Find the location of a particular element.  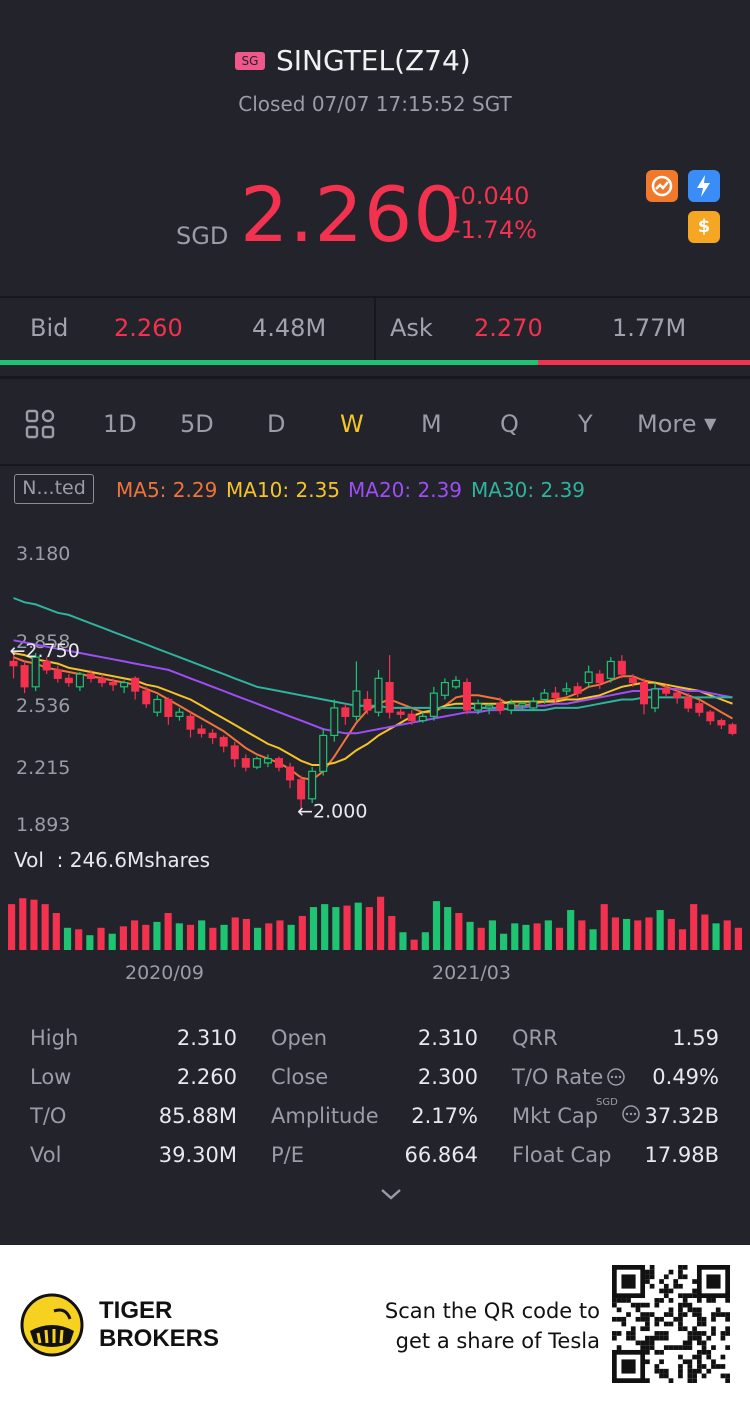

stat-label: Amplitude is located at coordinates (325, 1116).